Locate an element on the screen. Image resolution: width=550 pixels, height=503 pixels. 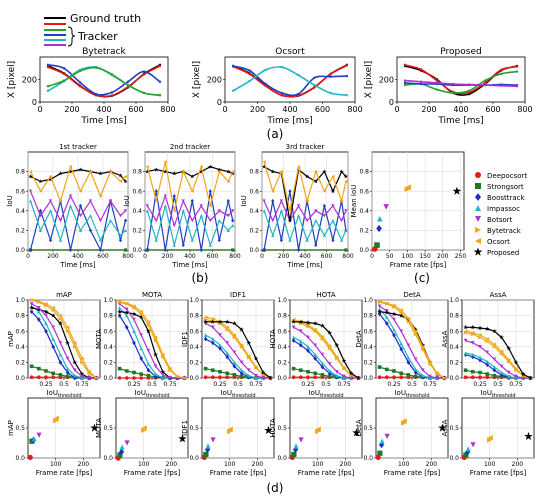
iou-marker-strongsort is located at coordinates (125, 250).